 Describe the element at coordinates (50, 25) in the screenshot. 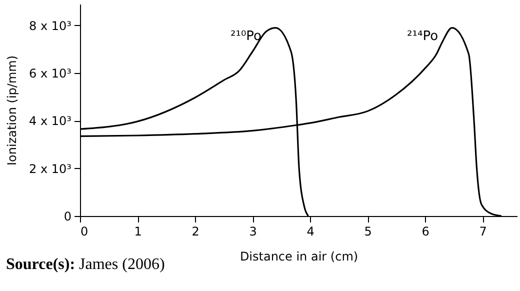

I see `y-tick-label: 8 x 10³` at that location.